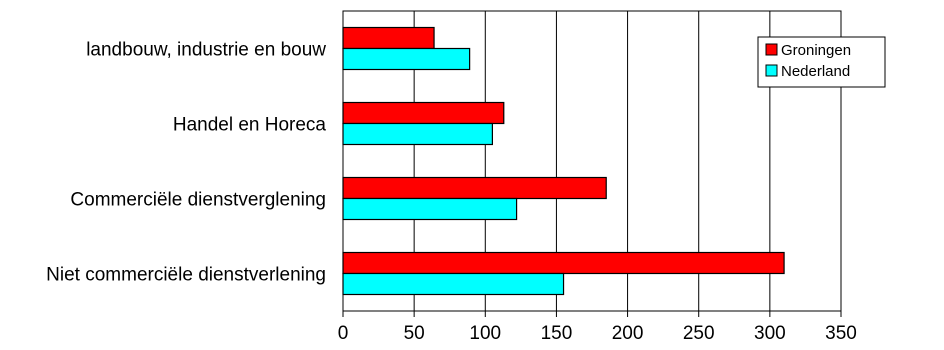 This screenshot has width=944, height=350. What do you see at coordinates (815, 71) in the screenshot?
I see `legend-label-nederland: Nederland` at bounding box center [815, 71].